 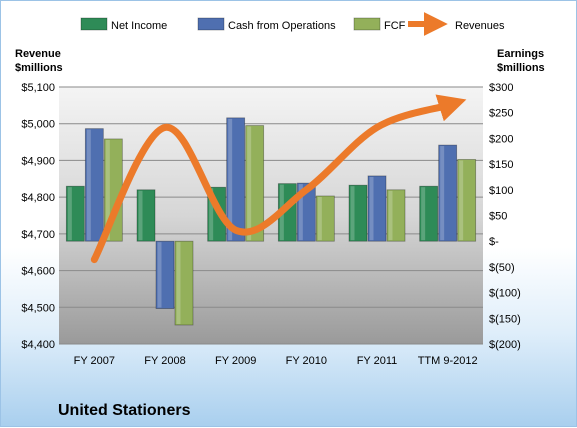 I want to click on right-tick-label: $250, so click(x=501, y=114).